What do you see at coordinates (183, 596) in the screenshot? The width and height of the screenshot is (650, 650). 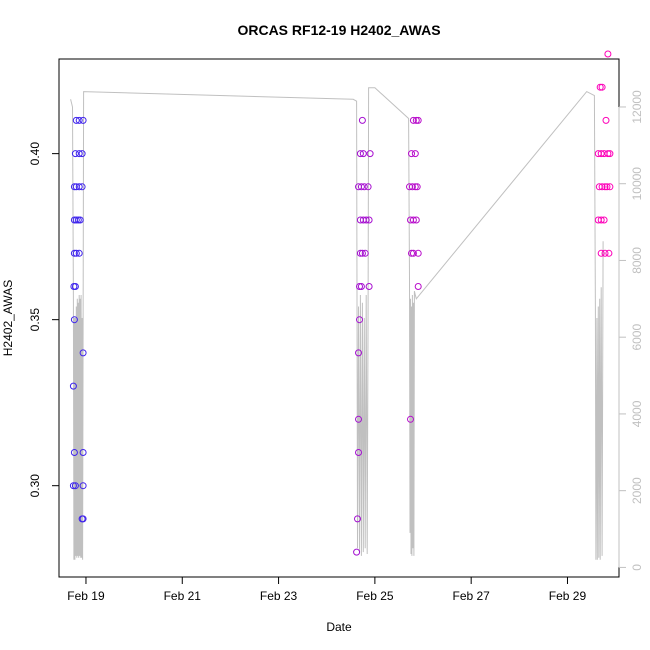 I see `x-tick-label: Feb 21` at bounding box center [183, 596].